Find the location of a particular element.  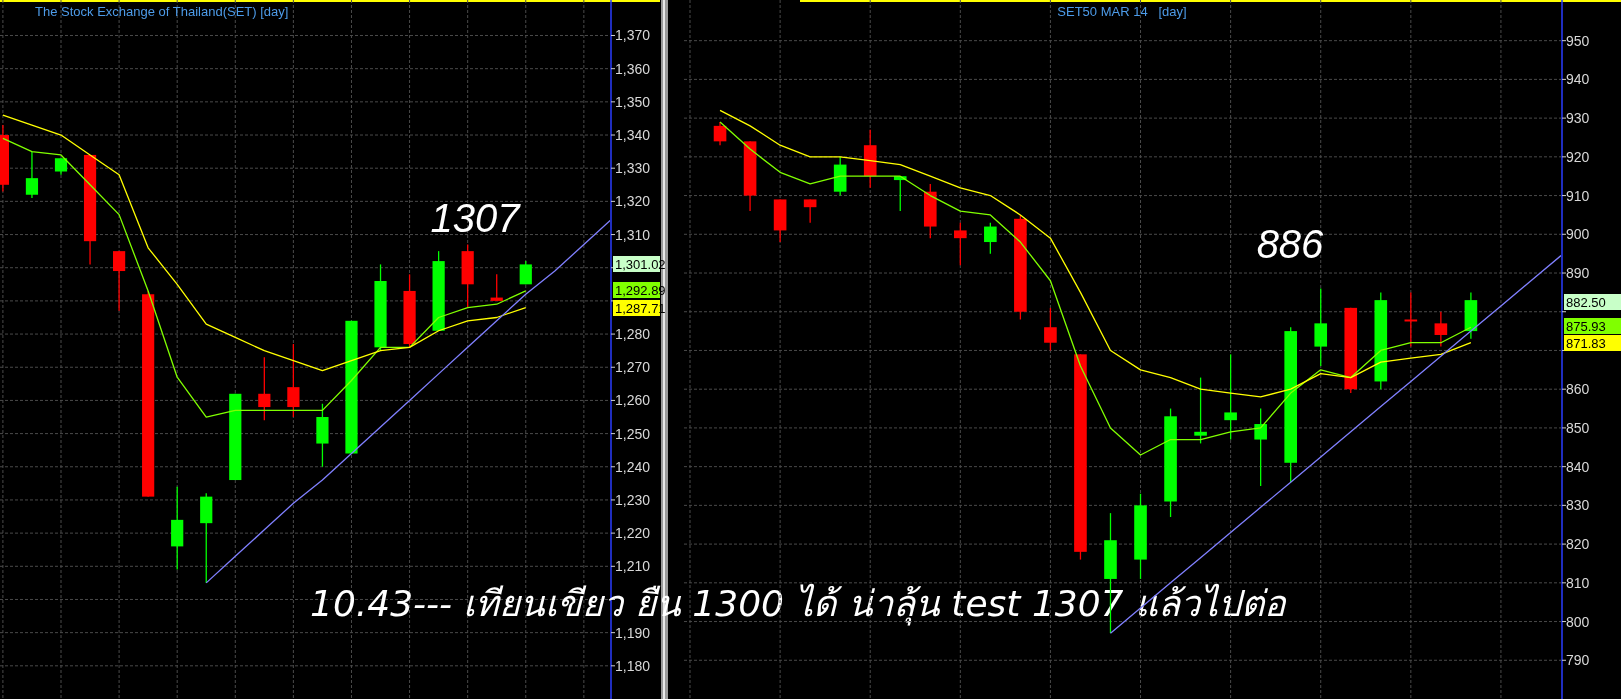

y-tick-label: 1,350 is located at coordinates (633, 101).